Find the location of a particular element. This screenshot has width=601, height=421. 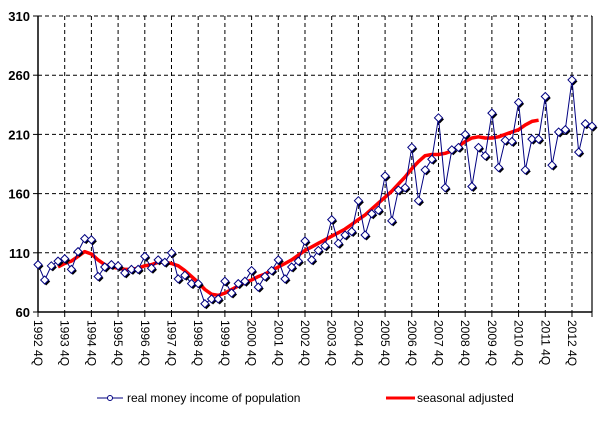

y-tick-label: 310 is located at coordinates (19, 16).